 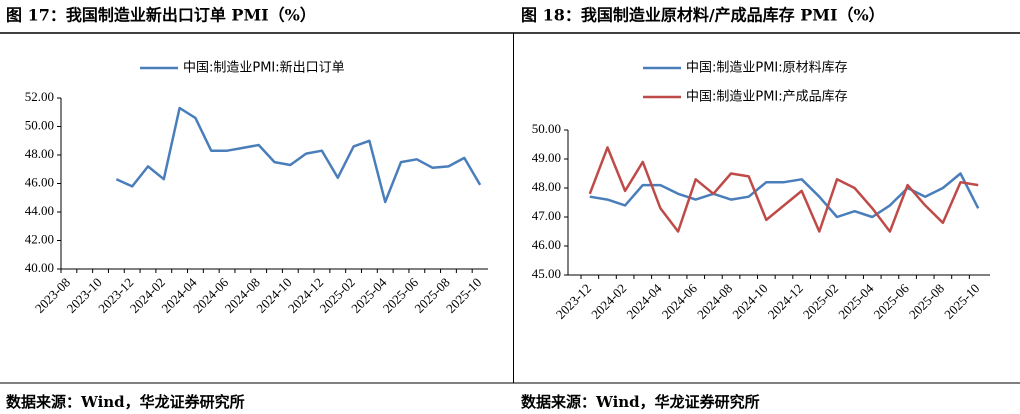 What do you see at coordinates (161, 15) in the screenshot?
I see `chart-title: 图 17：我国制造业新出口订单 PMI（%）` at bounding box center [161, 15].